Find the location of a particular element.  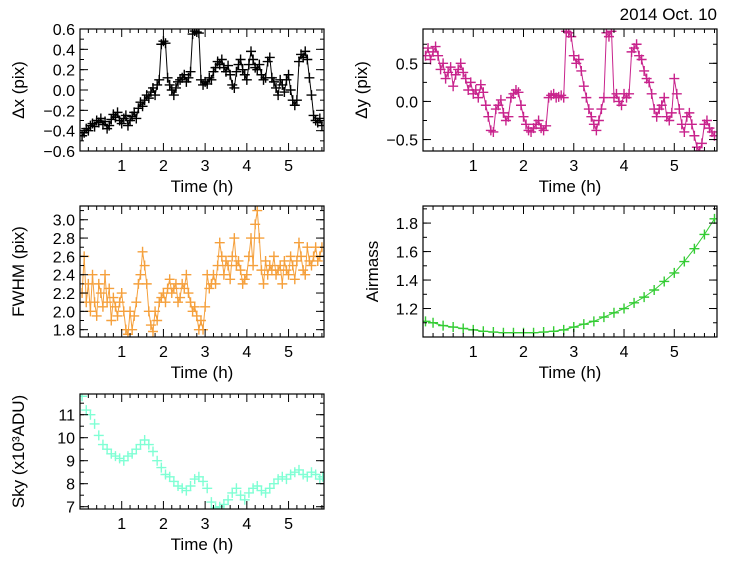

data-dx is located at coordinates (202, 85).